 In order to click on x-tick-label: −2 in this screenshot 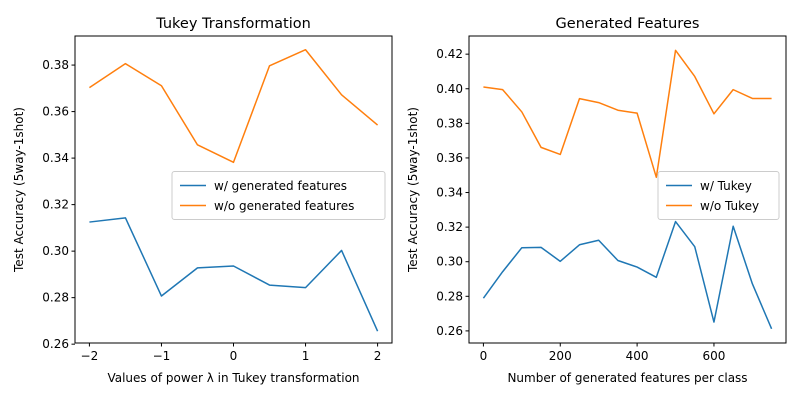, I will do `click(90, 356)`.